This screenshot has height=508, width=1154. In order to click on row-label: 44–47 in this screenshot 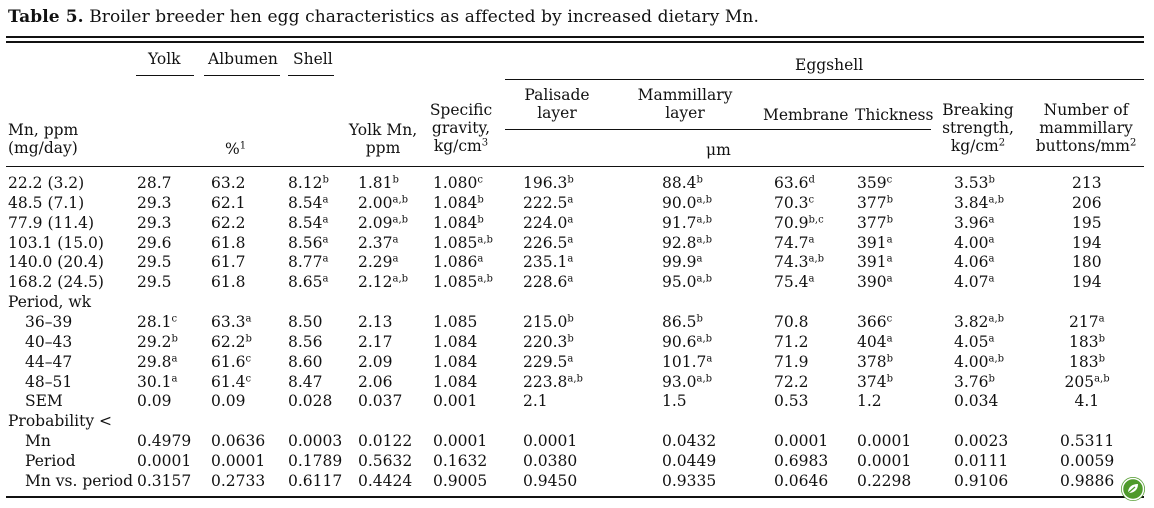, I will do `click(49, 361)`.